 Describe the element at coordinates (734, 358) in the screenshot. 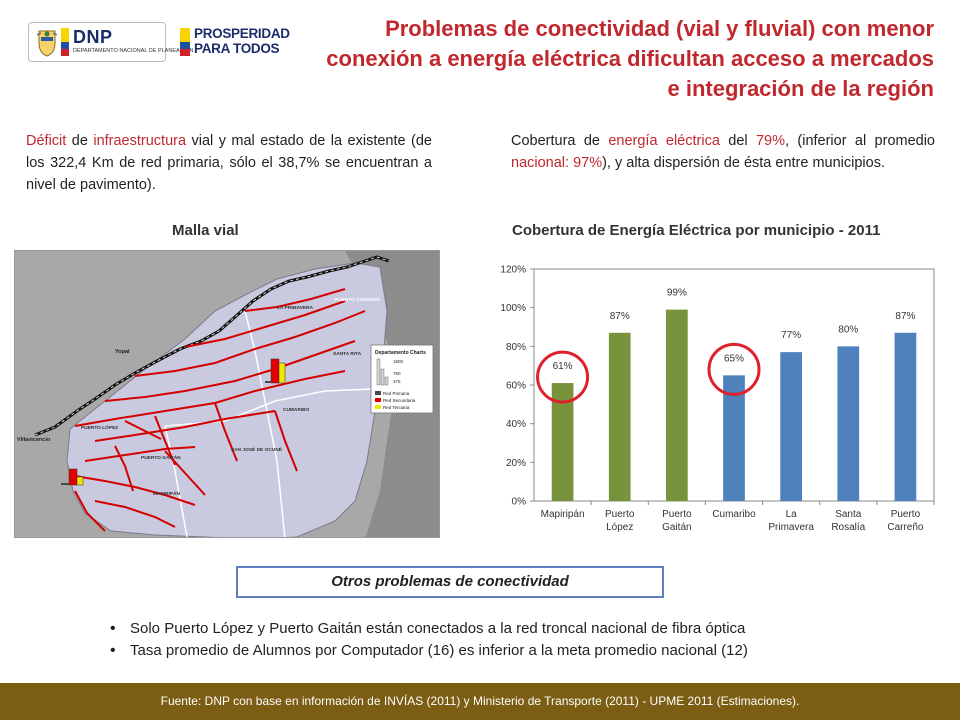

I see `bar-value-label: 65%` at that location.